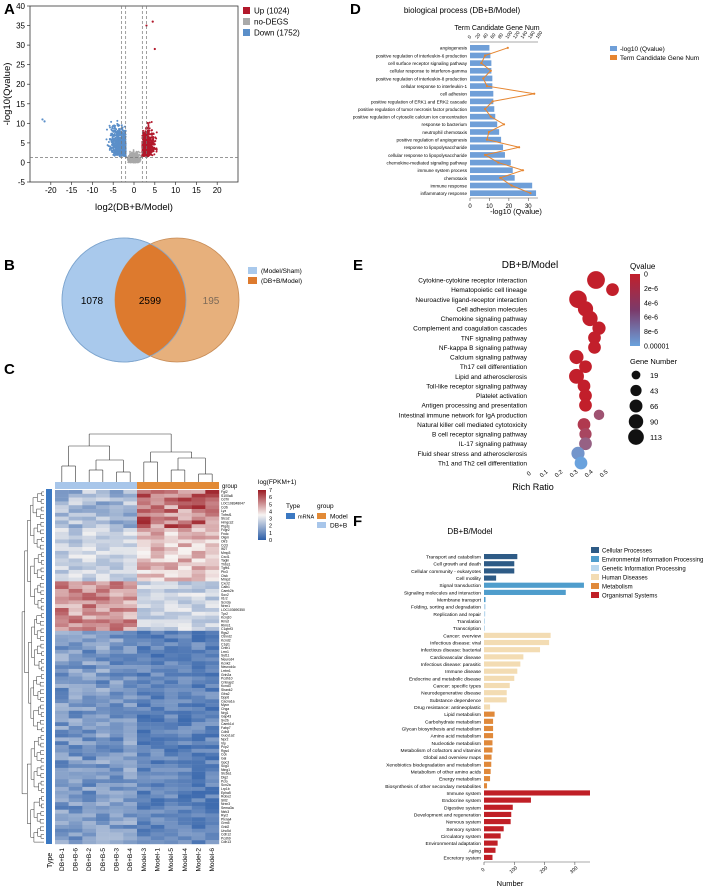 The image size is (708, 896). Describe the element at coordinates (226, 675) in the screenshot. I see `gene-label: Grin2a` at that location.